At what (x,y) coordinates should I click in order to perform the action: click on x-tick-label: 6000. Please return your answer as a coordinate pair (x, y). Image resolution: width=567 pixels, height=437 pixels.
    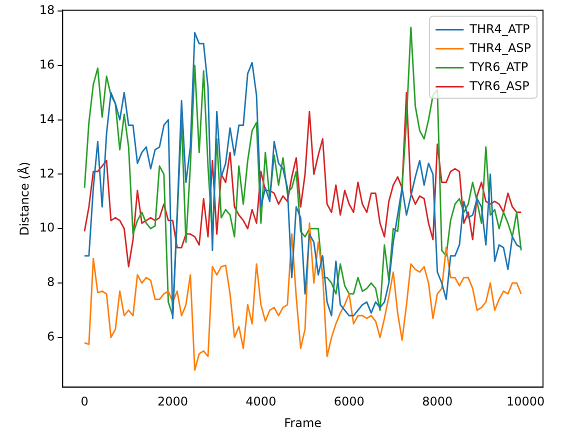
    Looking at the image, I should click on (349, 401).